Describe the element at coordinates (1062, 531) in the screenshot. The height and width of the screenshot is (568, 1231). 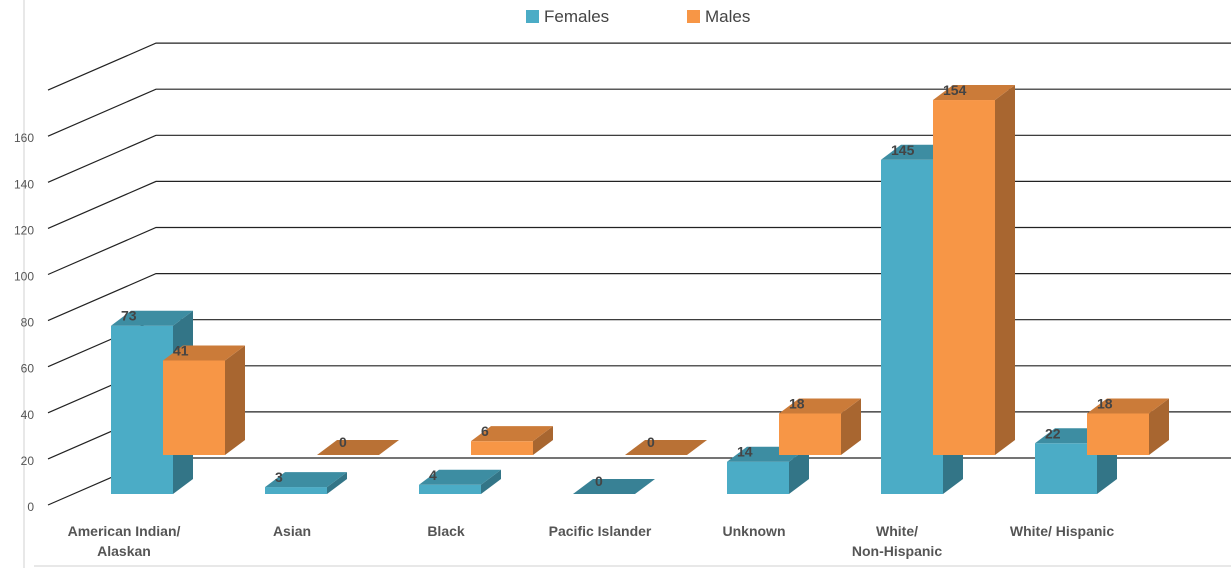
I see `category-label: White/ Hispanic` at that location.